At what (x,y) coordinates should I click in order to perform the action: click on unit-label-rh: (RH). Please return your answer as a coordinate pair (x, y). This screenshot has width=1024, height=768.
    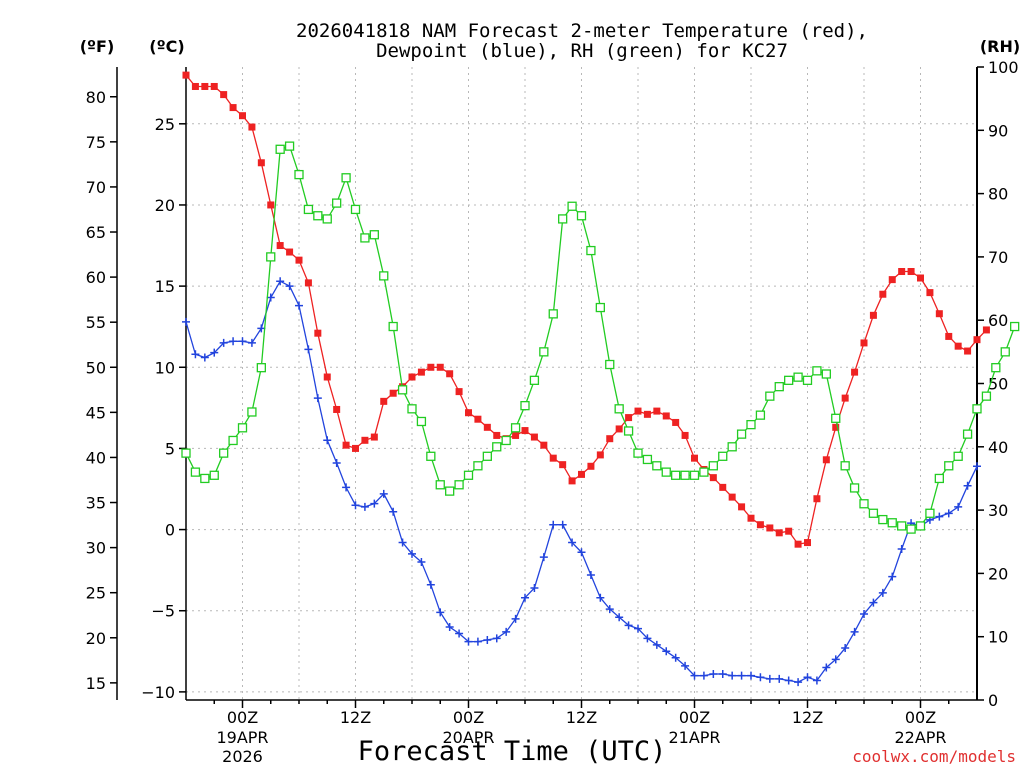
    Looking at the image, I should click on (1000, 46).